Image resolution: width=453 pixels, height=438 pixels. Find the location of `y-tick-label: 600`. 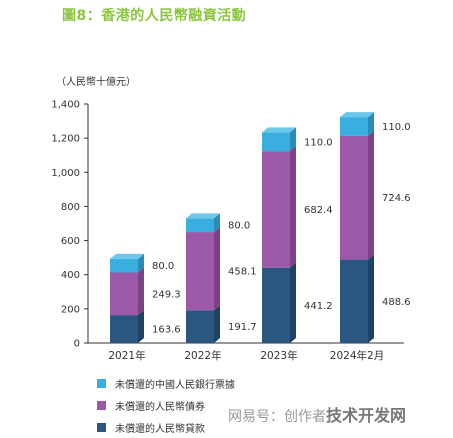

y-tick-label: 600 is located at coordinates (70, 241).